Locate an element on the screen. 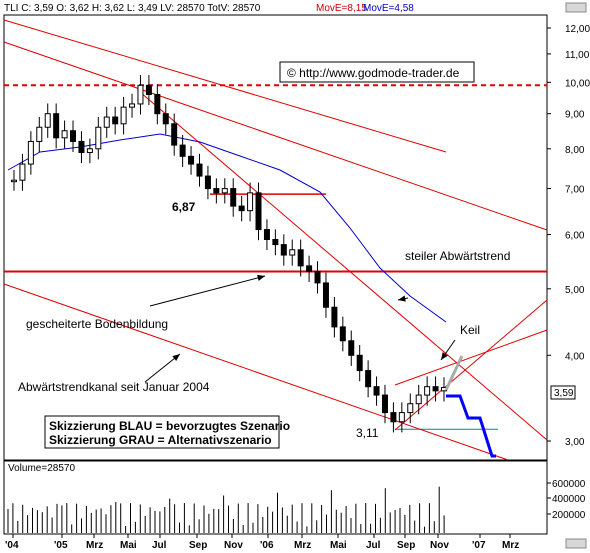 Image resolution: width=590 pixels, height=553 pixels. x-tick-label: '07 is located at coordinates (479, 545).